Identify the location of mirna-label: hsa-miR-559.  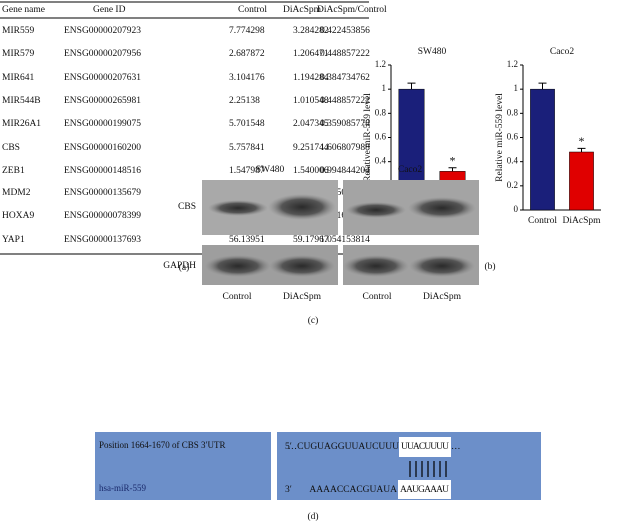
(122, 488).